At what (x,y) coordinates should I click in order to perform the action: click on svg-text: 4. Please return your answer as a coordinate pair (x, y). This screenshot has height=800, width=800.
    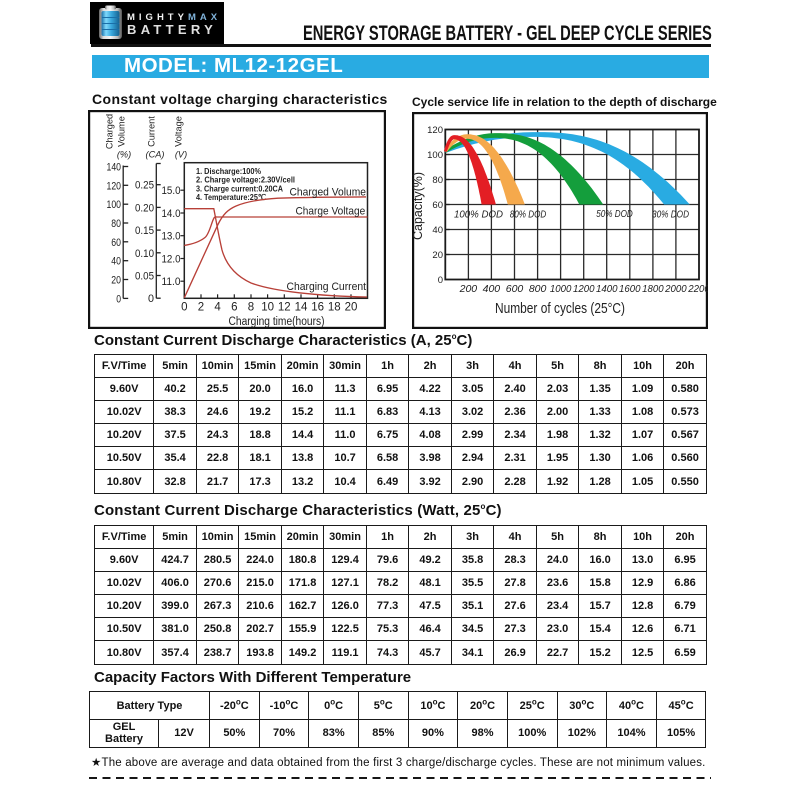
    Looking at the image, I should click on (217, 308).